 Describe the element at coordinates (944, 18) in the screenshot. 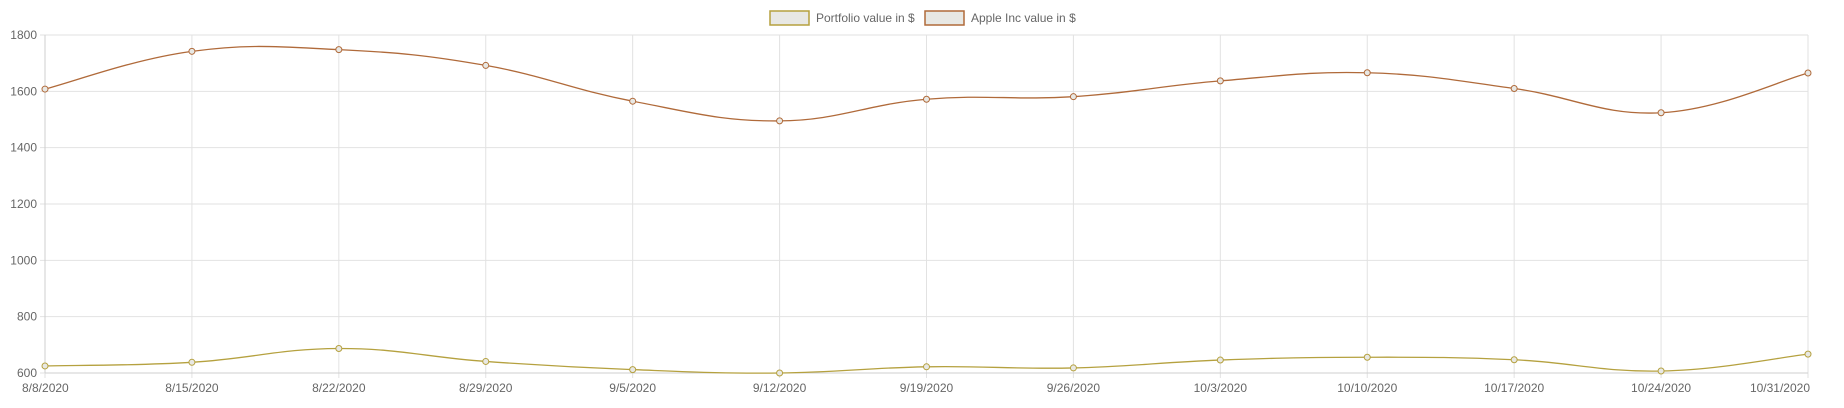

I see `legend-swatch-apple` at that location.